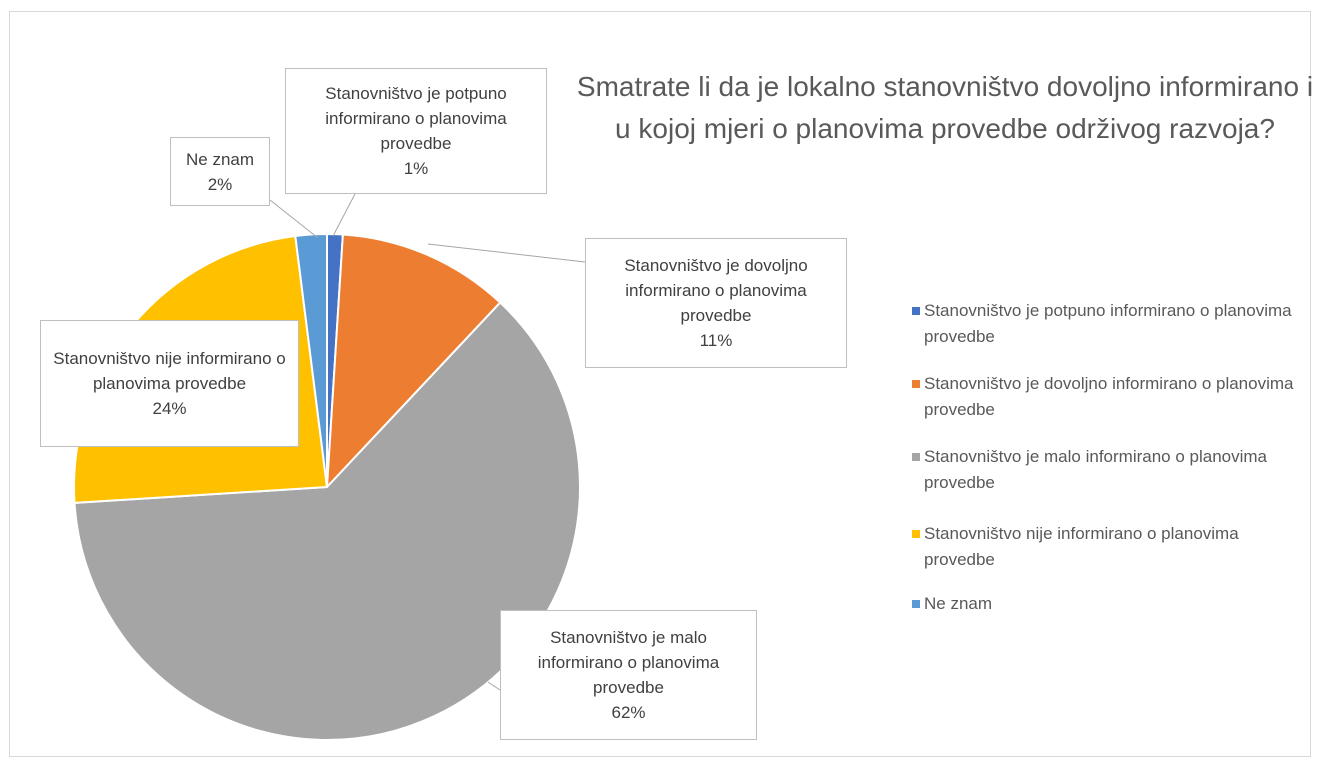 The height and width of the screenshot is (767, 1321). I want to click on data-label-value: 62%, so click(628, 712).